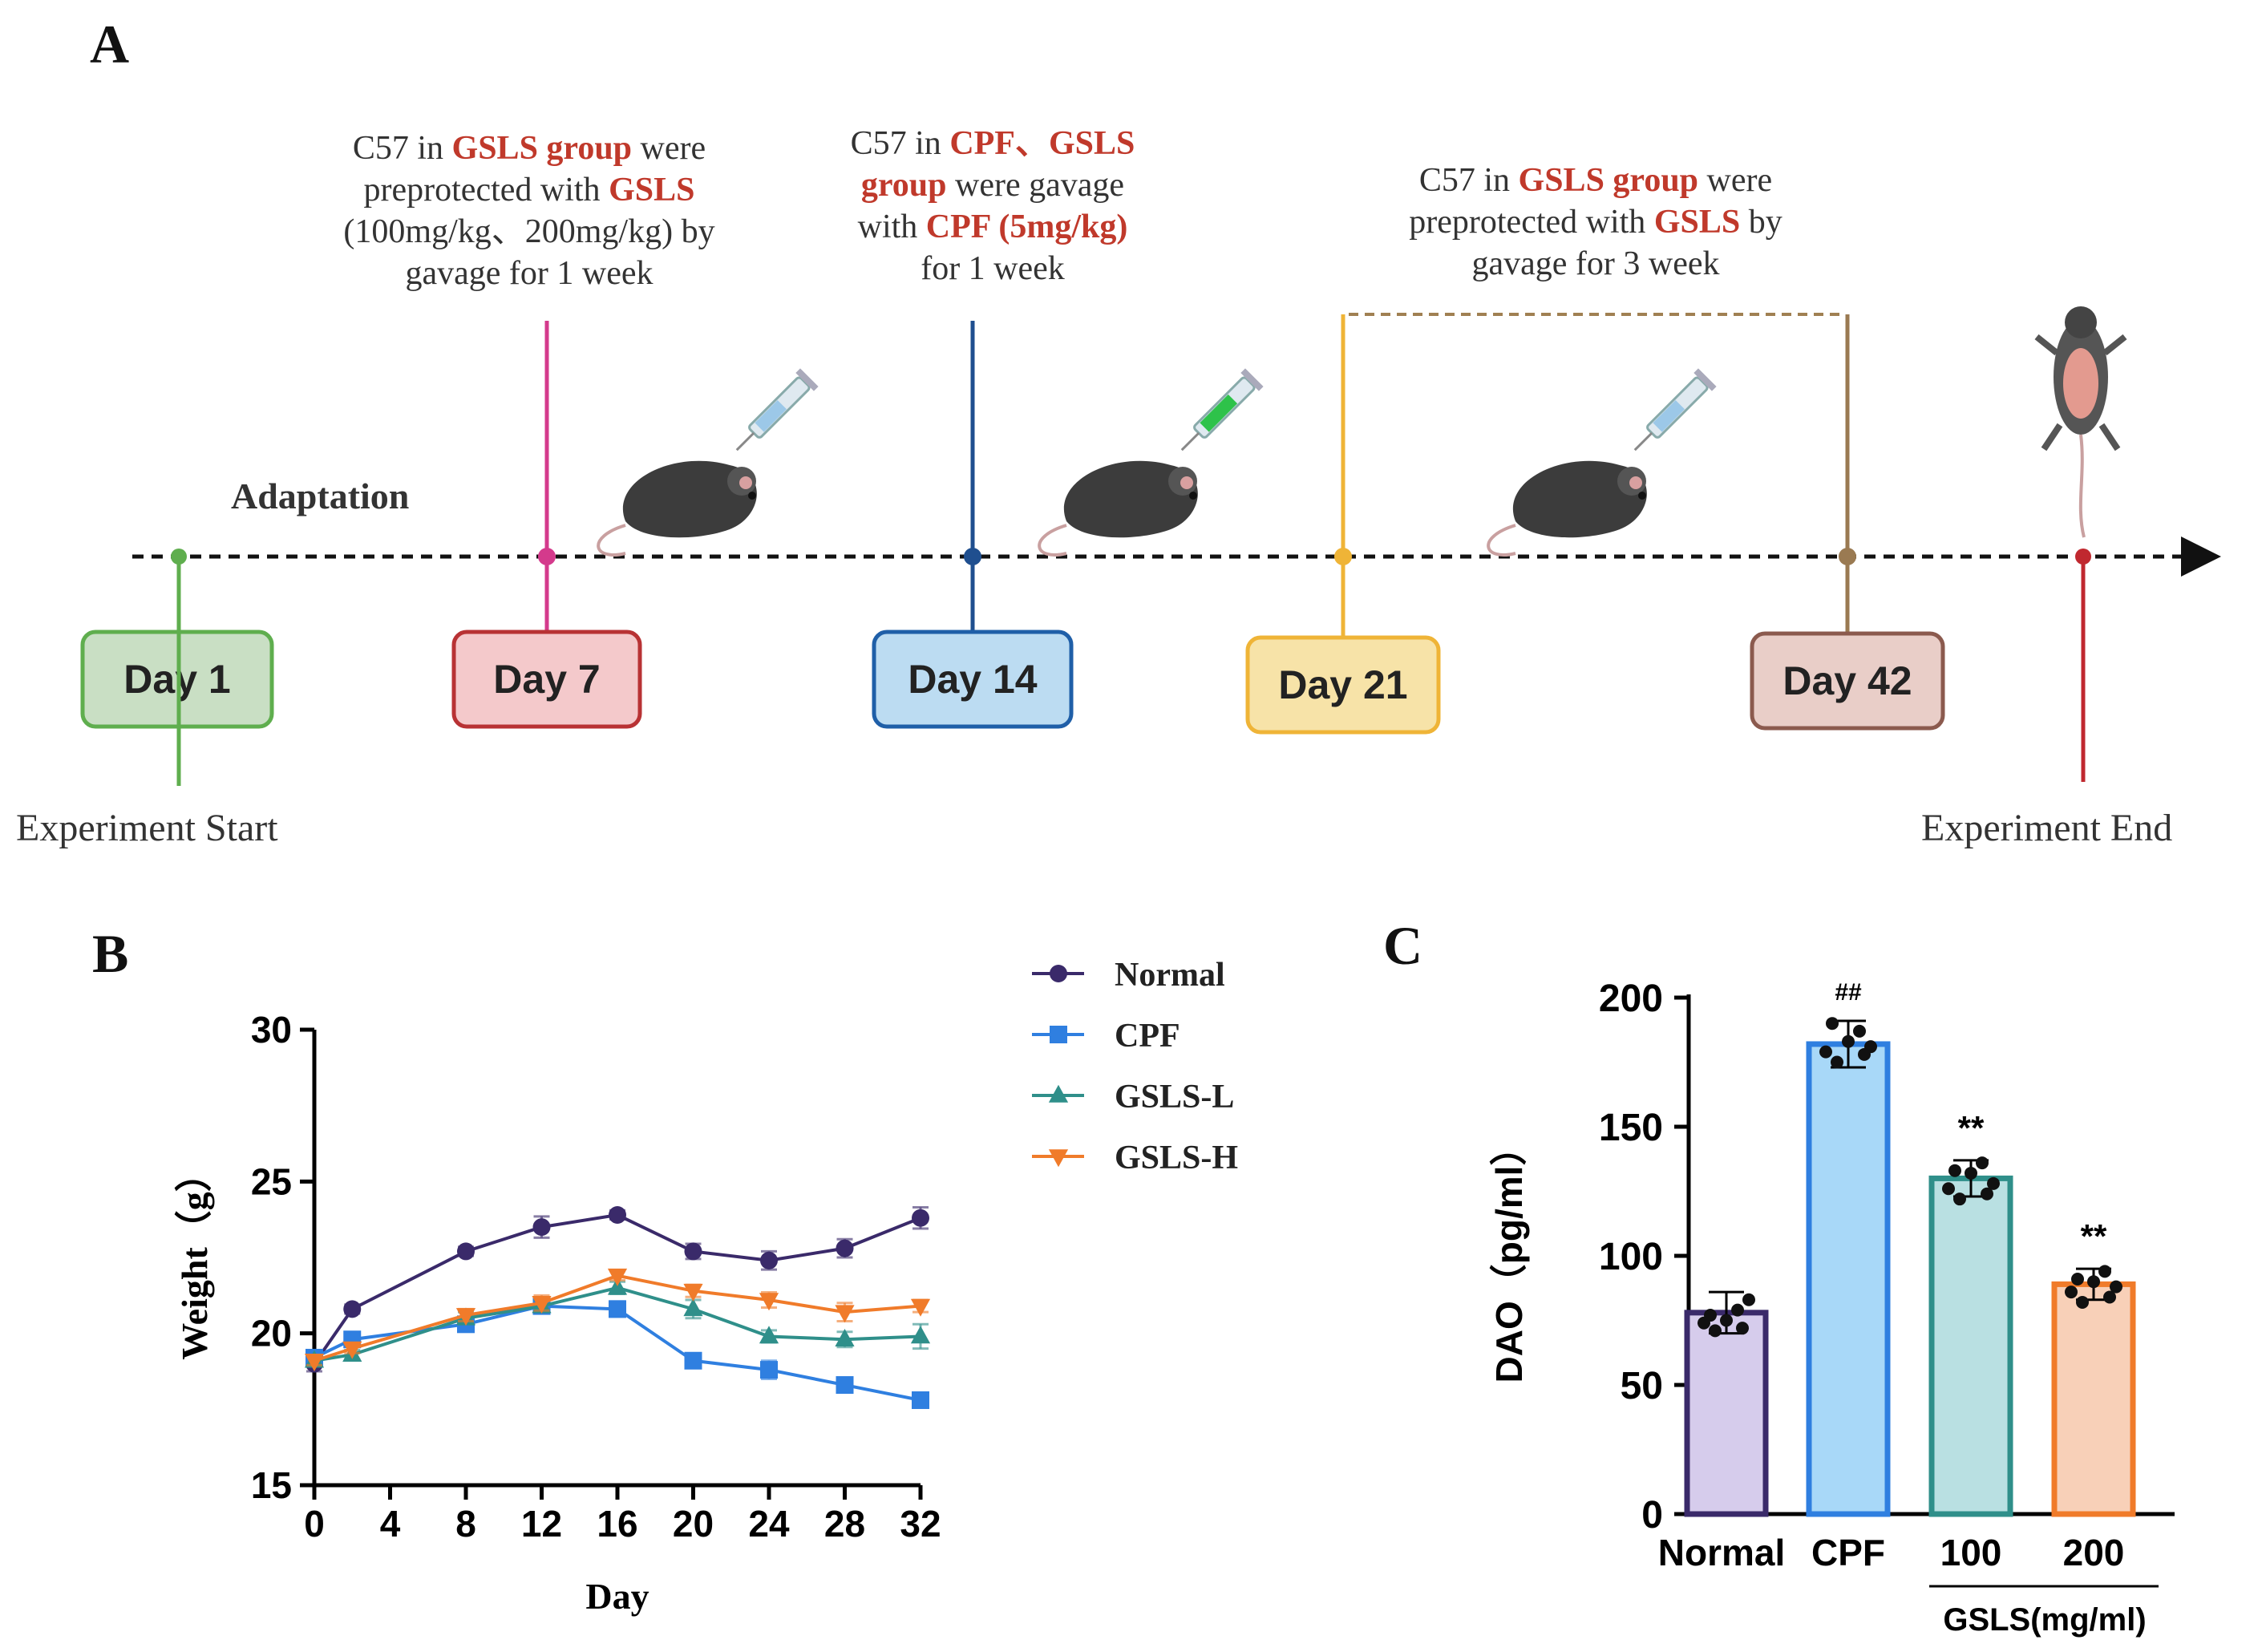  I want to click on note-line: for 1 week, so click(993, 268).